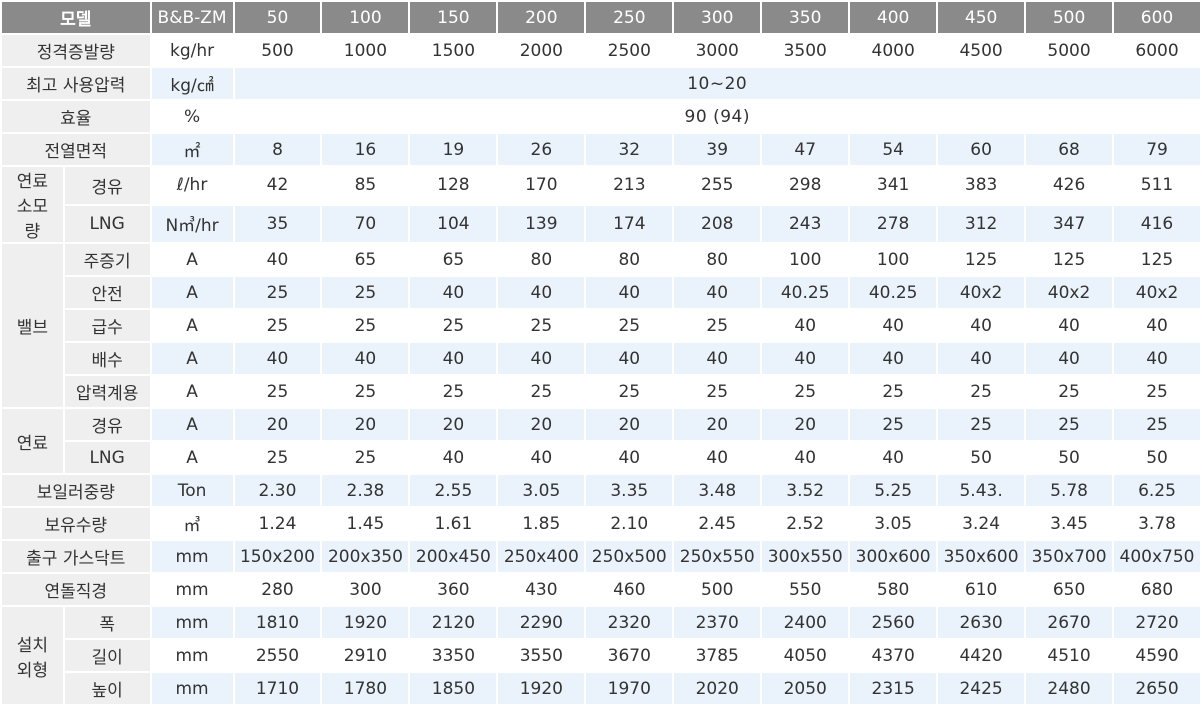  What do you see at coordinates (32, 443) in the screenshot?
I see `row-group-label-line: 연료` at bounding box center [32, 443].